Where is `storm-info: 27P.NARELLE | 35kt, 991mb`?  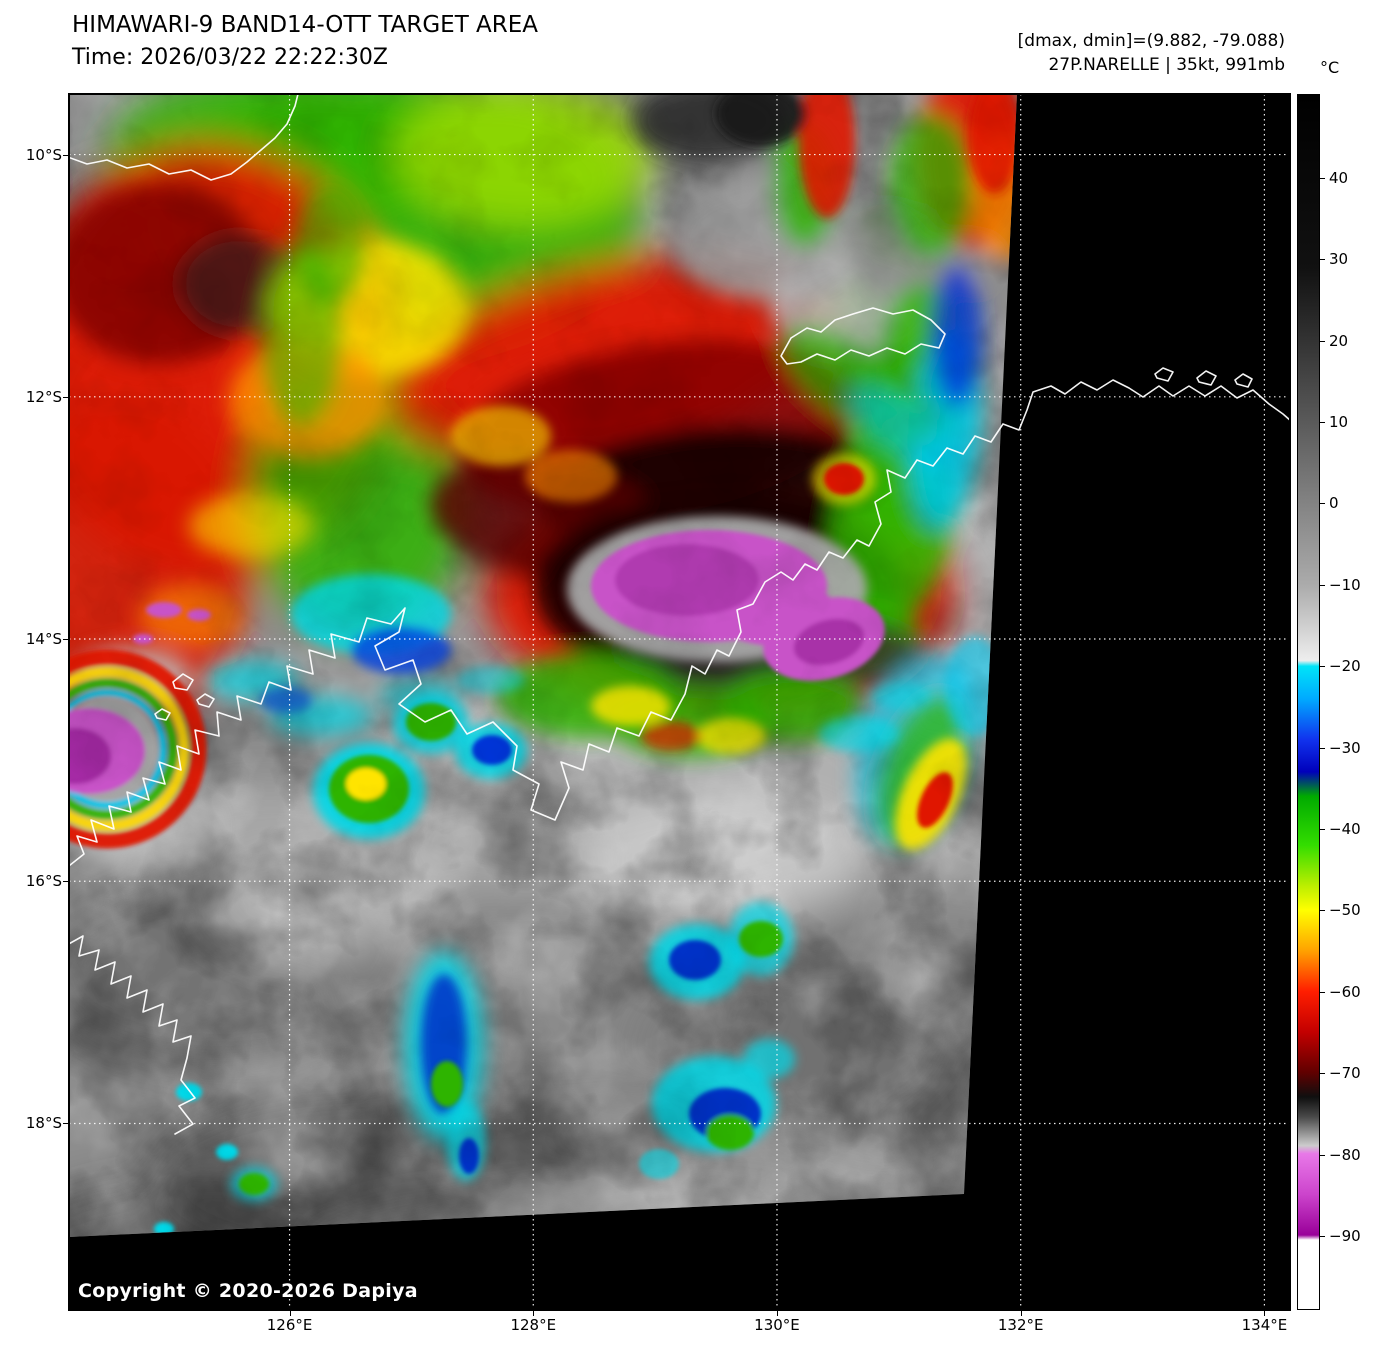 storm-info: 27P.NARELLE | 35kt, 991mb is located at coordinates (1166, 64).